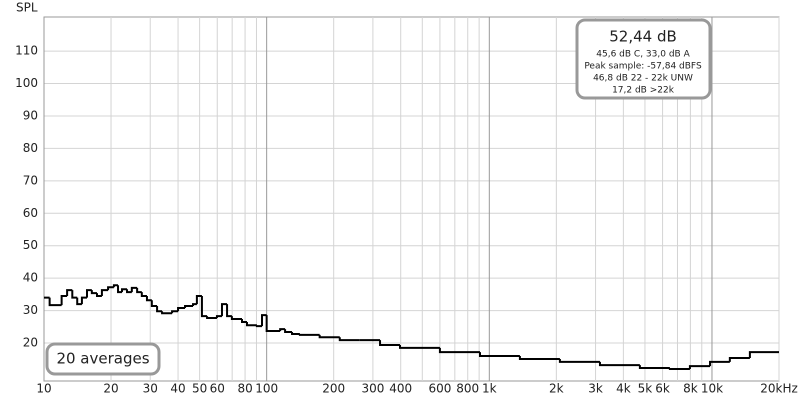 This screenshot has height=401, width=800. Describe the element at coordinates (643, 67) in the screenshot. I see `info-line: Peak sample: -57,84 dBFS` at that location.